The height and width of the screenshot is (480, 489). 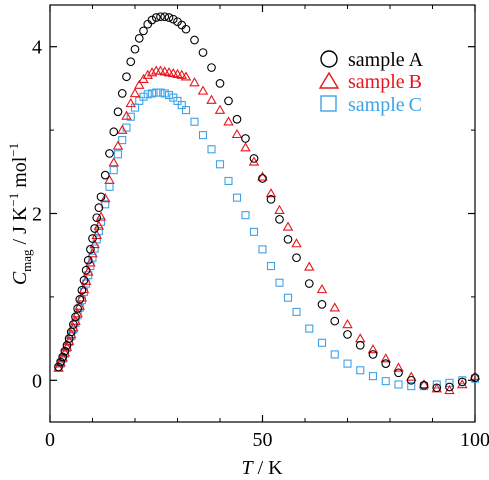 What do you see at coordinates (416, 60) in the screenshot?
I see `legend-label-a-letter: A` at bounding box center [416, 60].